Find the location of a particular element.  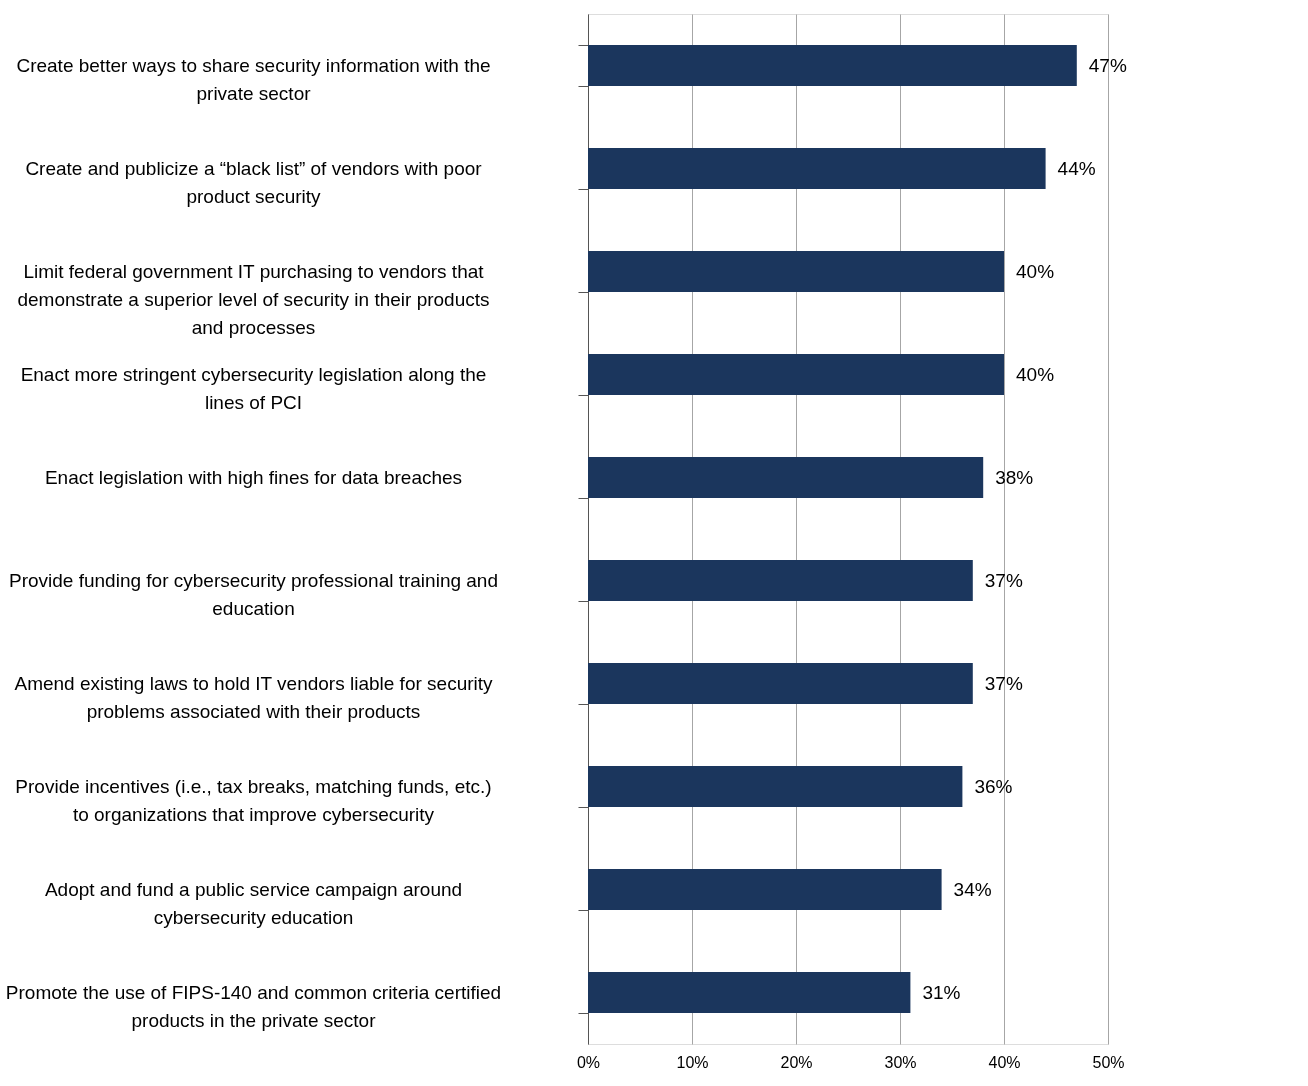

data-label: 47% is located at coordinates (1107, 65).